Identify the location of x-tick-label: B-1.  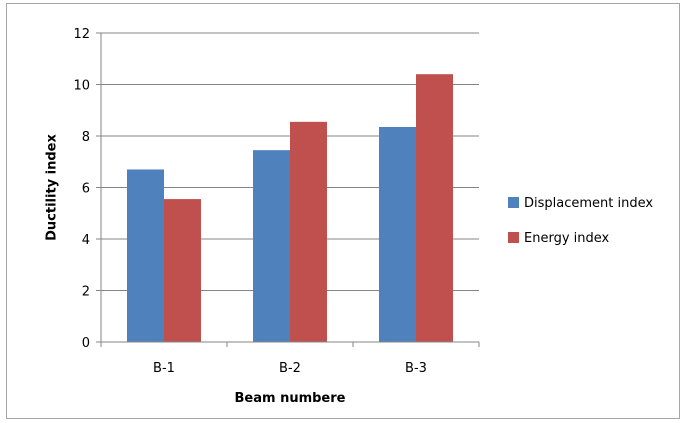
(164, 368).